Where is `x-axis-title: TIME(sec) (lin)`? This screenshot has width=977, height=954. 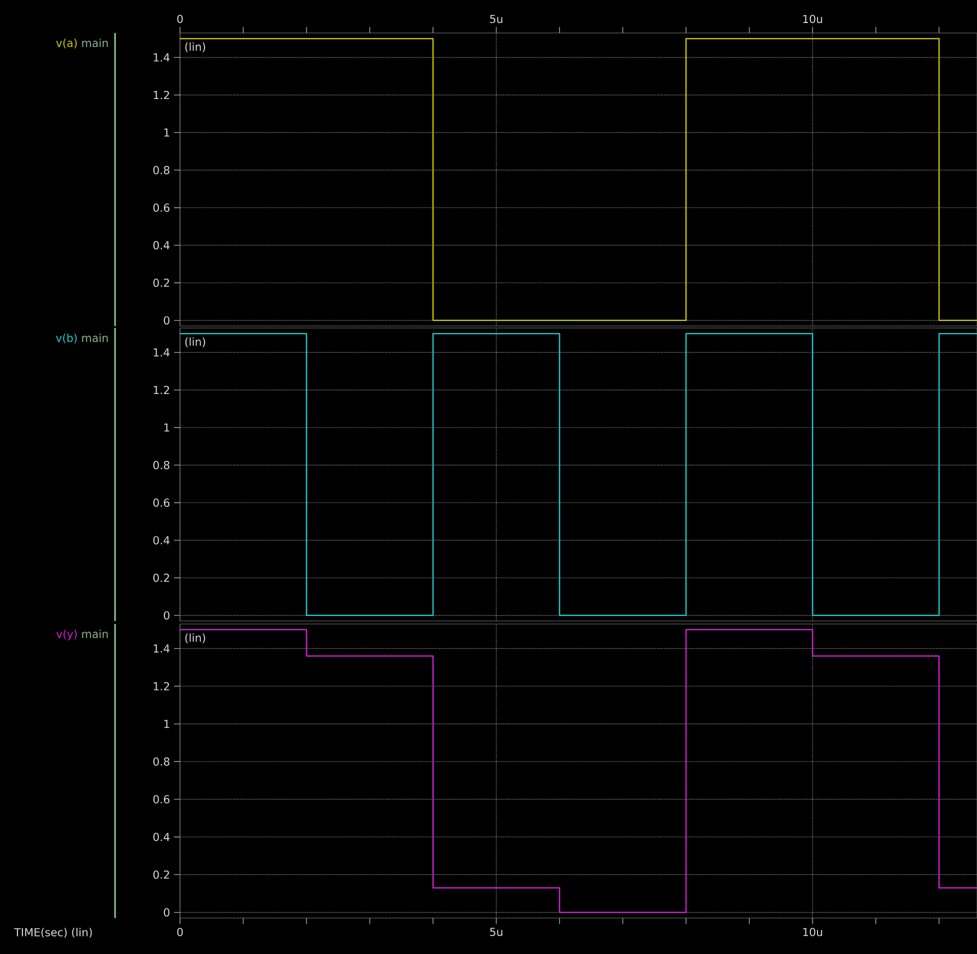
x-axis-title: TIME(sec) (lin) is located at coordinates (53, 933).